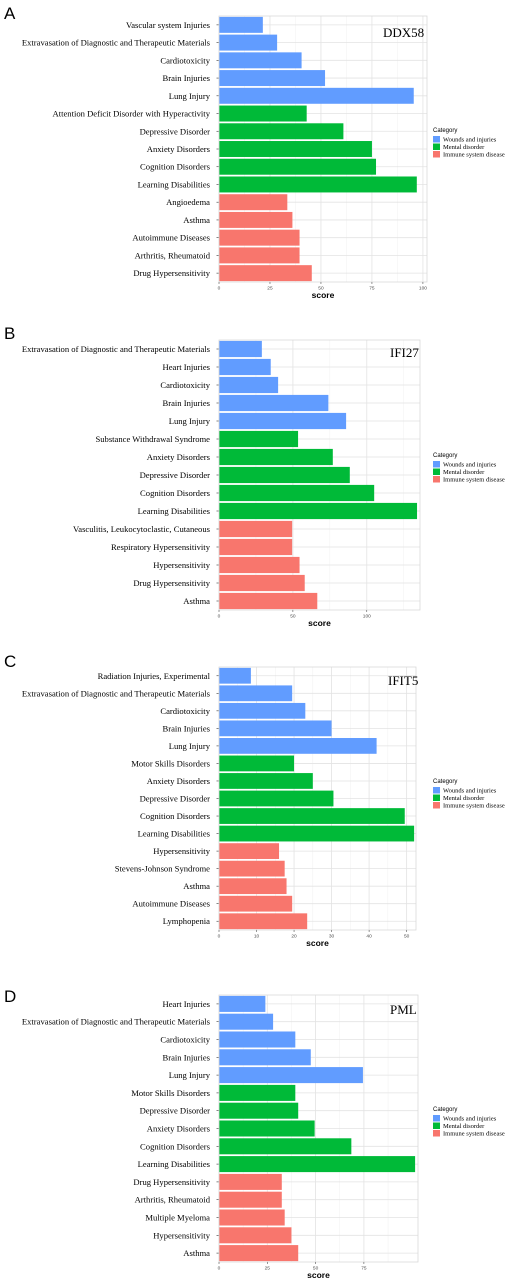  Describe the element at coordinates (171, 238) in the screenshot. I see `category-label: Autoimmune Diseases` at that location.